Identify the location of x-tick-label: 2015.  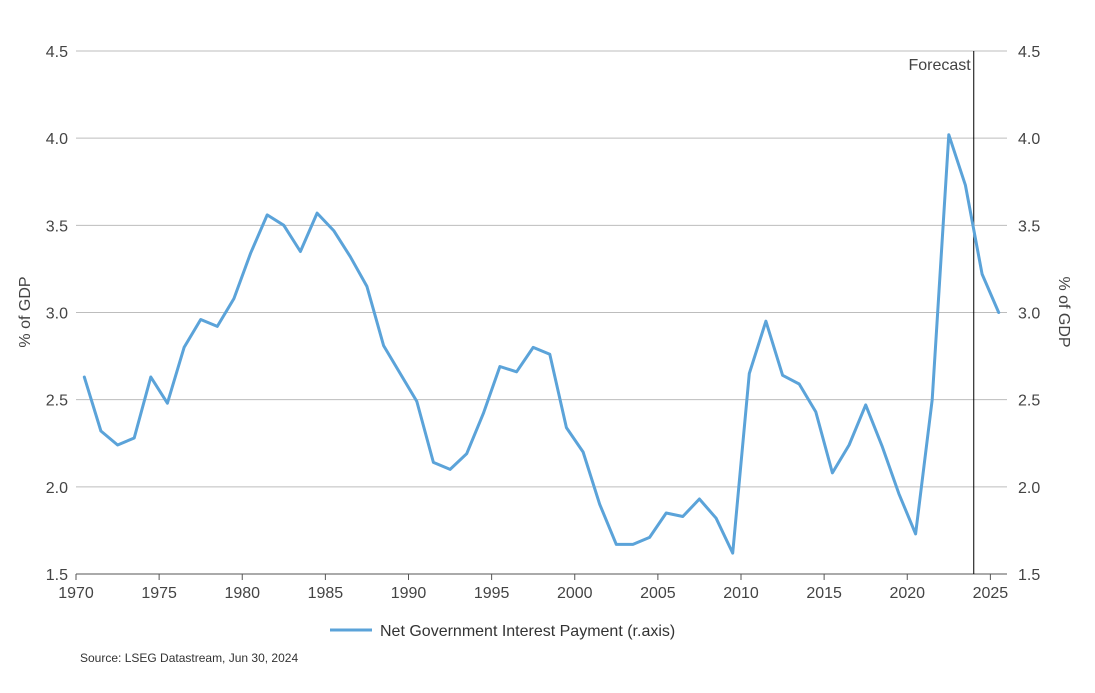
(824, 593).